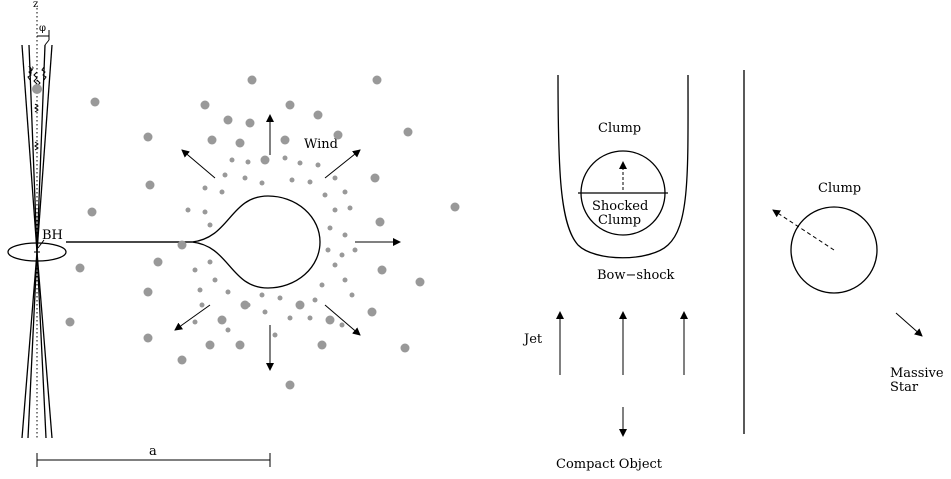  Describe the element at coordinates (193, 242) in the screenshot. I see `accretion-stream-star` at that location.